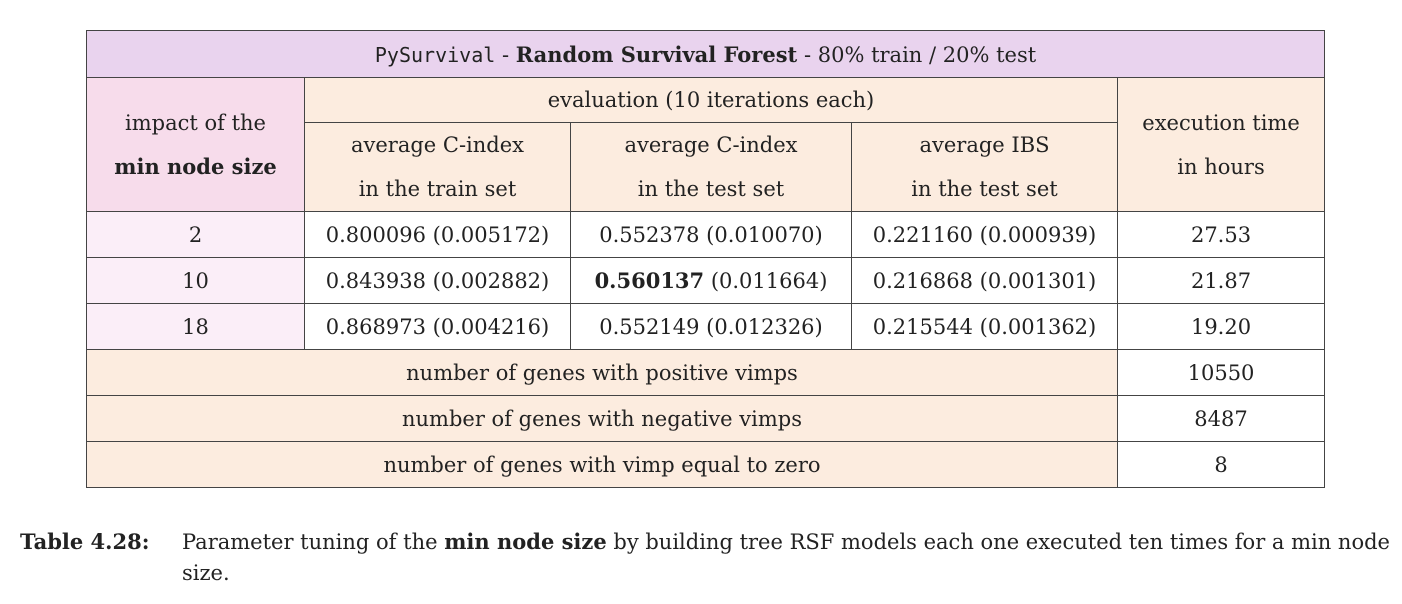 This screenshot has height=604, width=1402. What do you see at coordinates (766, 281) in the screenshot?
I see `test-c-index-sd: (0.011664)` at bounding box center [766, 281].